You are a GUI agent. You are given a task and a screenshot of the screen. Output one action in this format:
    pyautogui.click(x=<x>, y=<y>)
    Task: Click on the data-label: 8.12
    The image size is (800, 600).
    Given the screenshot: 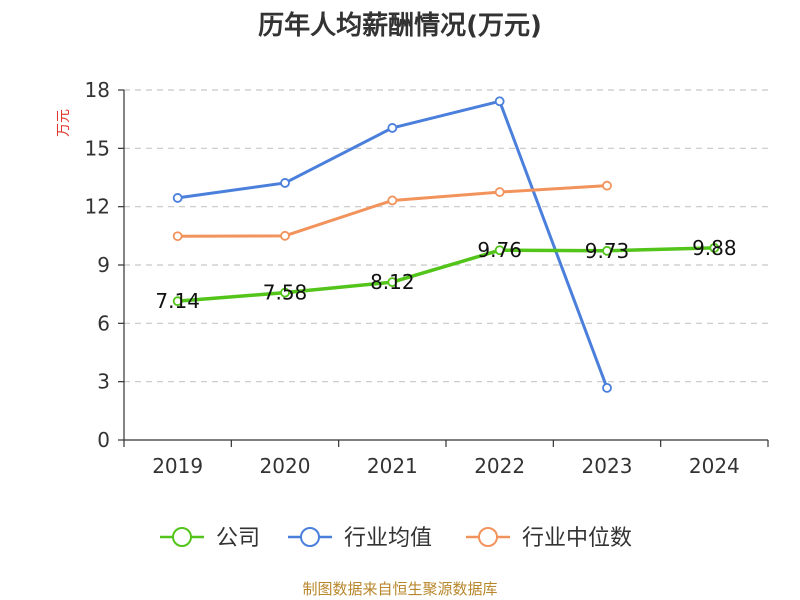 What is the action you would take?
    pyautogui.click(x=392, y=282)
    